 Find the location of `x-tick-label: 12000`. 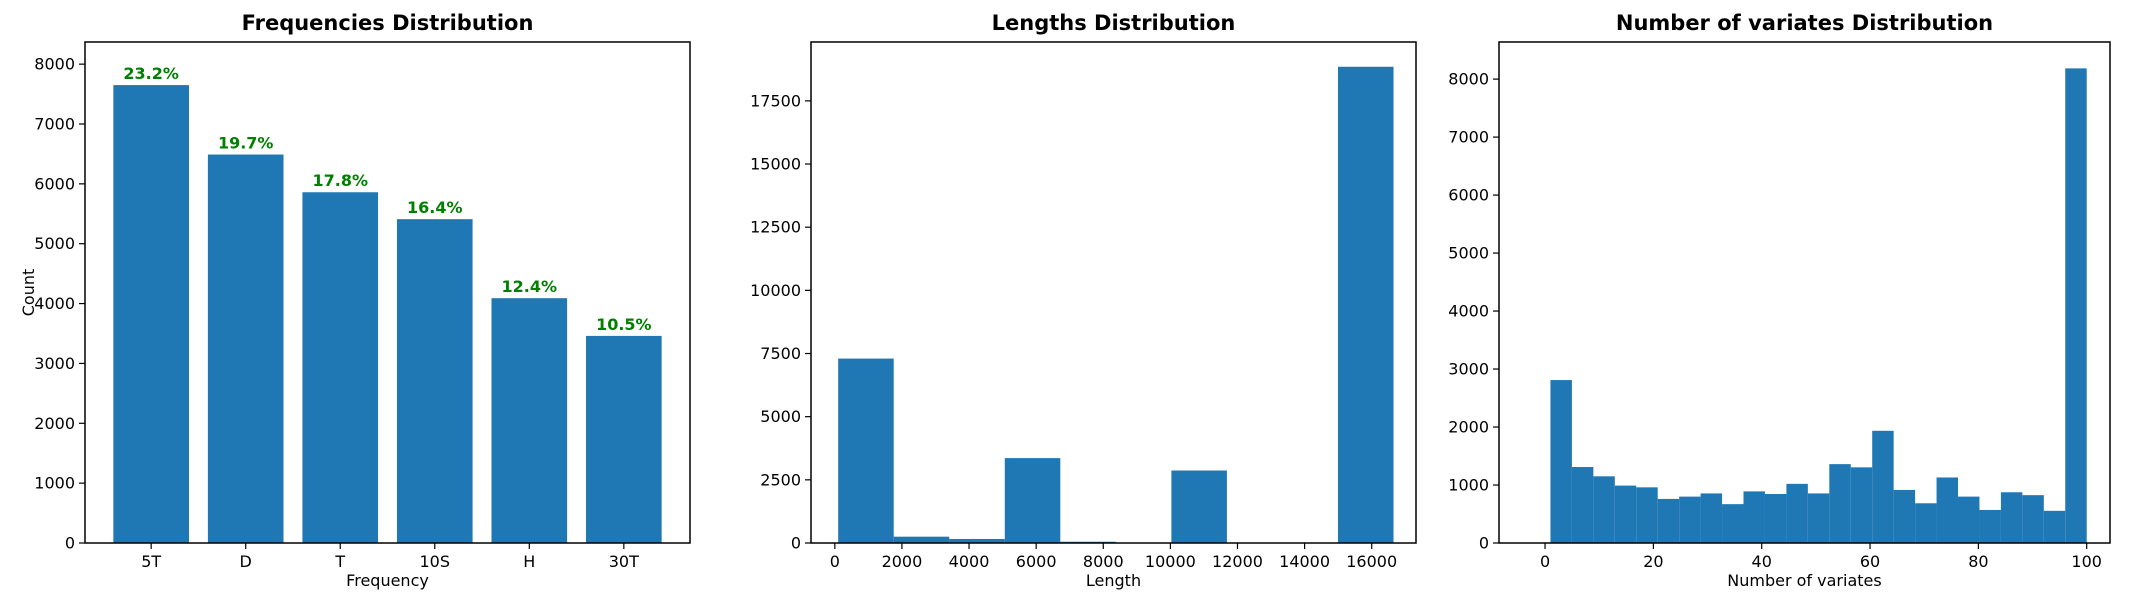

x-tick-label: 12000 is located at coordinates (1237, 561).